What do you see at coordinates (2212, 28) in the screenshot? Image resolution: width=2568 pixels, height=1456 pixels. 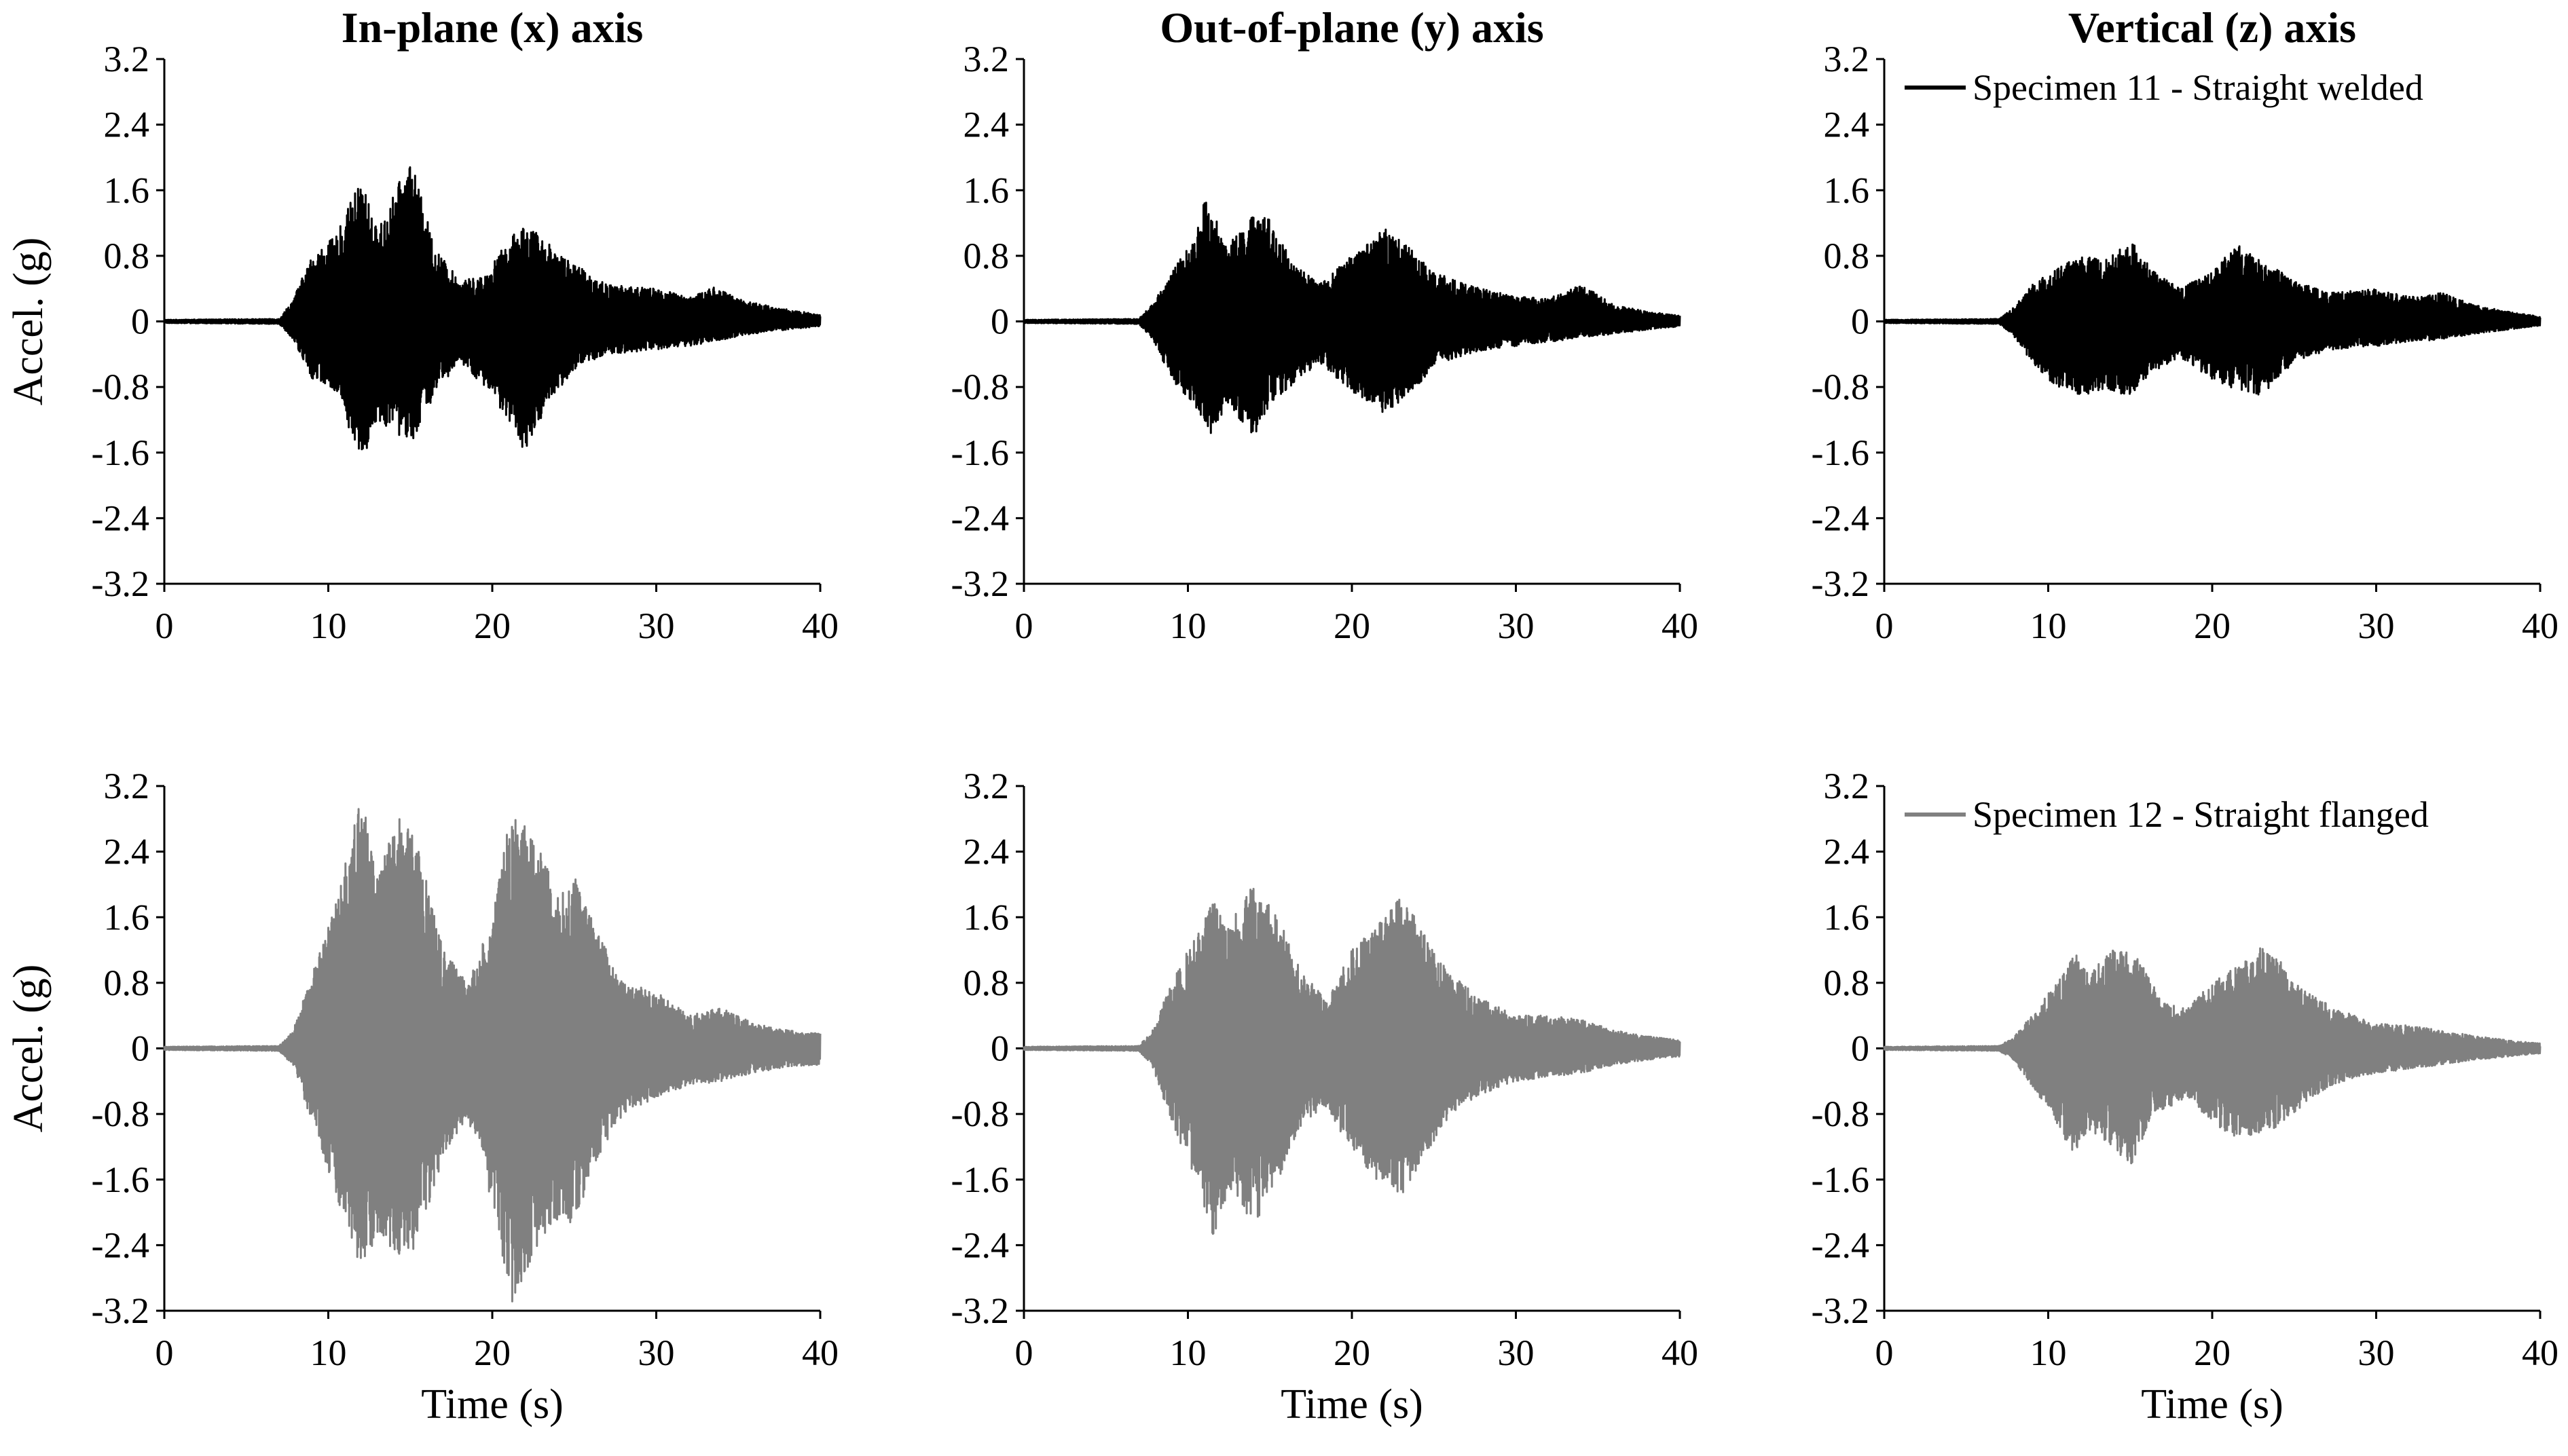 I see `column-title: Vertical (z) axis` at bounding box center [2212, 28].